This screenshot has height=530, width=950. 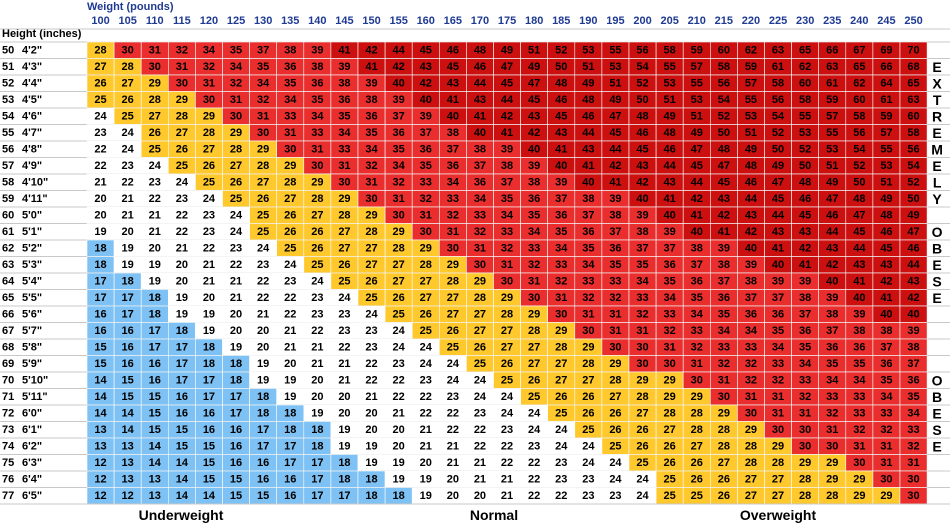 I want to click on bmi-value: 42, so click(x=642, y=182).